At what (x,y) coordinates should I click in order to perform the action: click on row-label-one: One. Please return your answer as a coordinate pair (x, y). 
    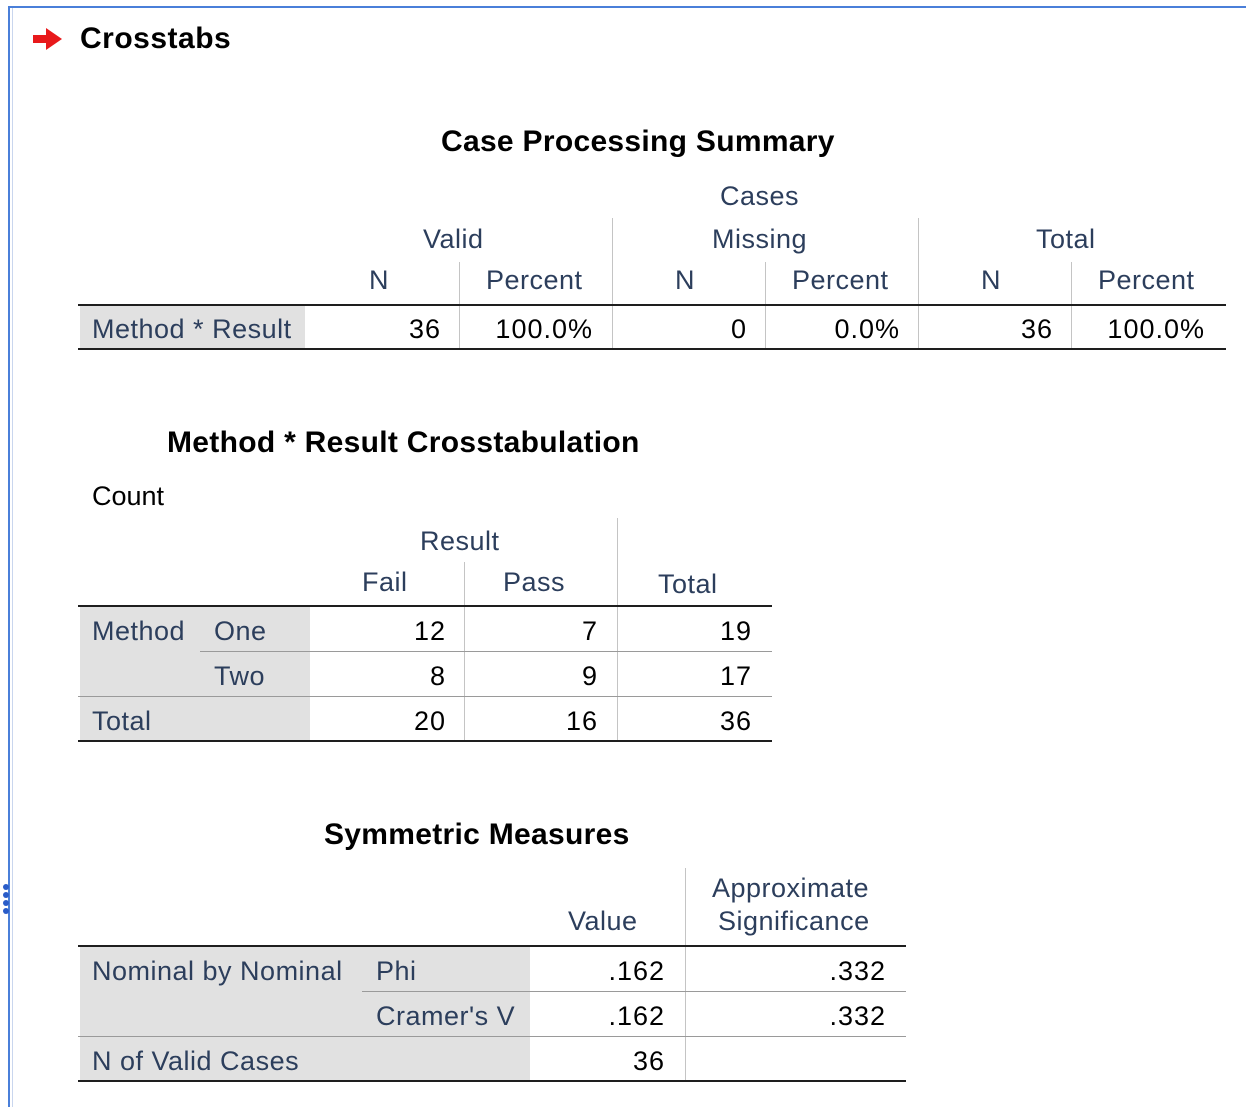
    Looking at the image, I should click on (240, 631).